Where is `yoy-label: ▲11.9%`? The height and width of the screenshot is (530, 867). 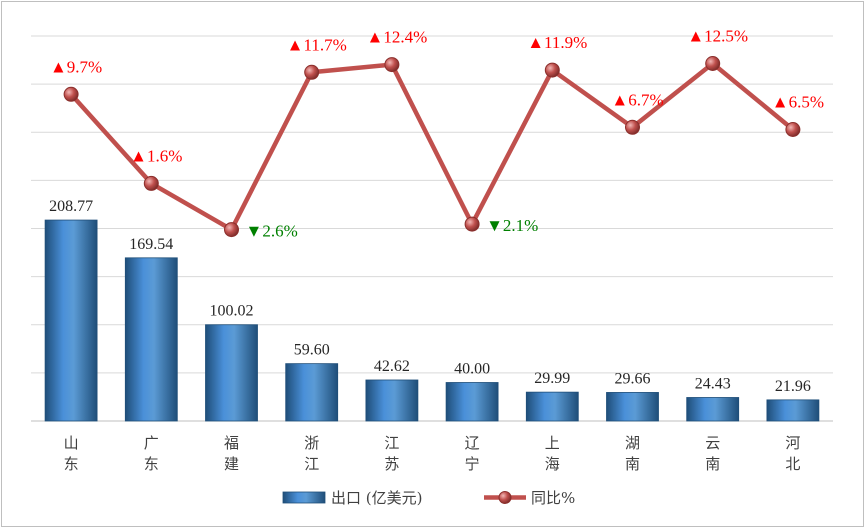 yoy-label: ▲11.9% is located at coordinates (557, 42).